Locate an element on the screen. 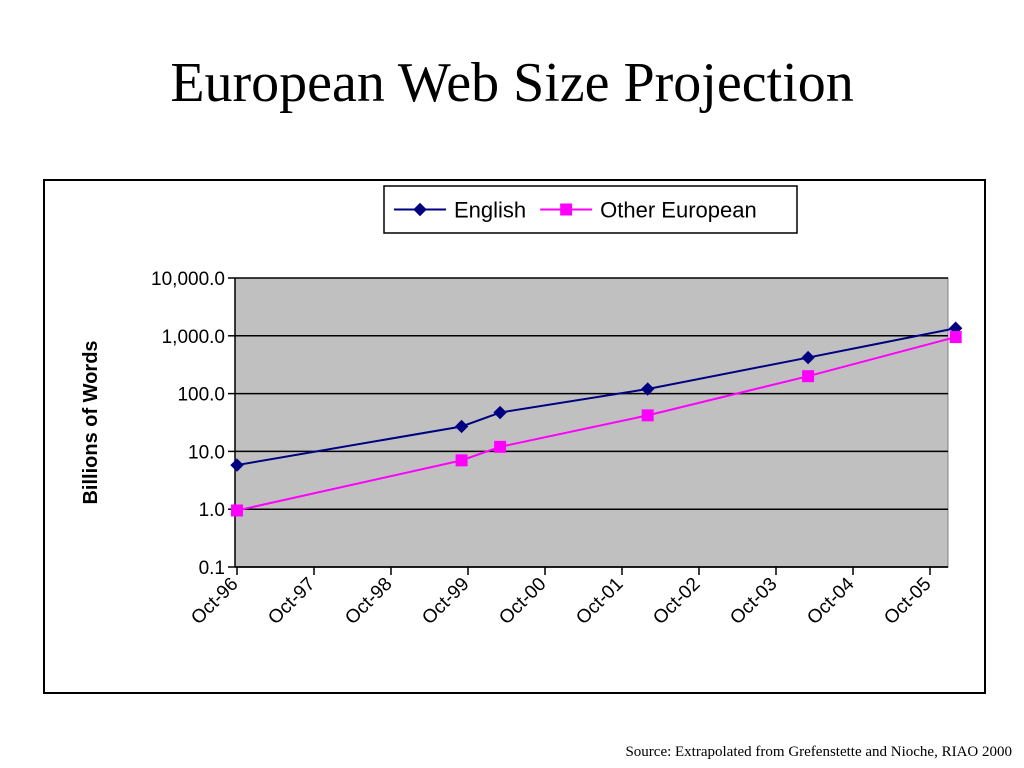 The height and width of the screenshot is (768, 1024). y-tick-label: 10,000.0 is located at coordinates (188, 279).